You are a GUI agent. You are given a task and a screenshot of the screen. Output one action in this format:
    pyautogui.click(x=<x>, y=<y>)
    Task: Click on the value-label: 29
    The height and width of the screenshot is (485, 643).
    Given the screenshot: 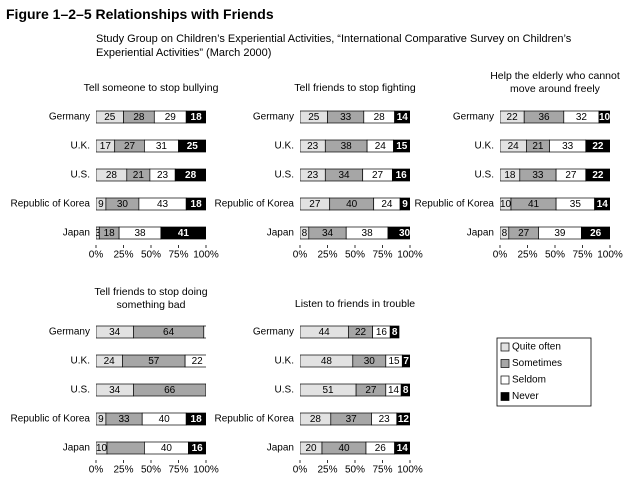 What is the action you would take?
    pyautogui.click(x=171, y=117)
    